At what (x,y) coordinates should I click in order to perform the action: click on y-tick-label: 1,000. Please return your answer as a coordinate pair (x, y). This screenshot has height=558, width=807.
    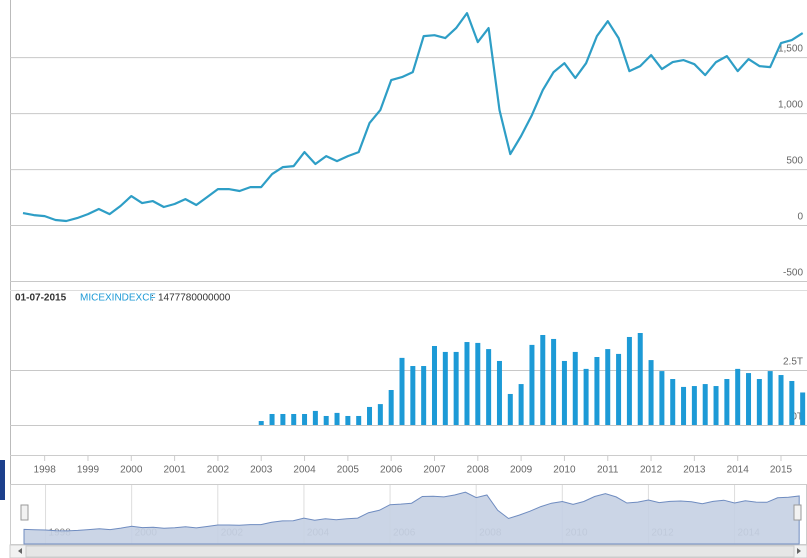
    Looking at the image, I should click on (790, 105).